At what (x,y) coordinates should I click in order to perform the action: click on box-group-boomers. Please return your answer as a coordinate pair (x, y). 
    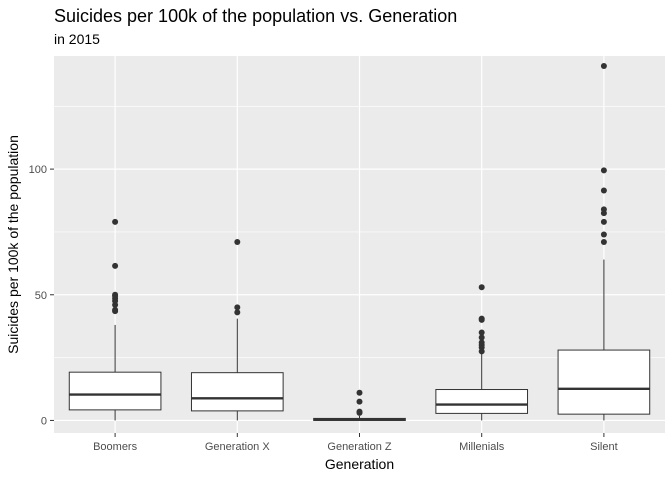
    Looking at the image, I should click on (115, 319).